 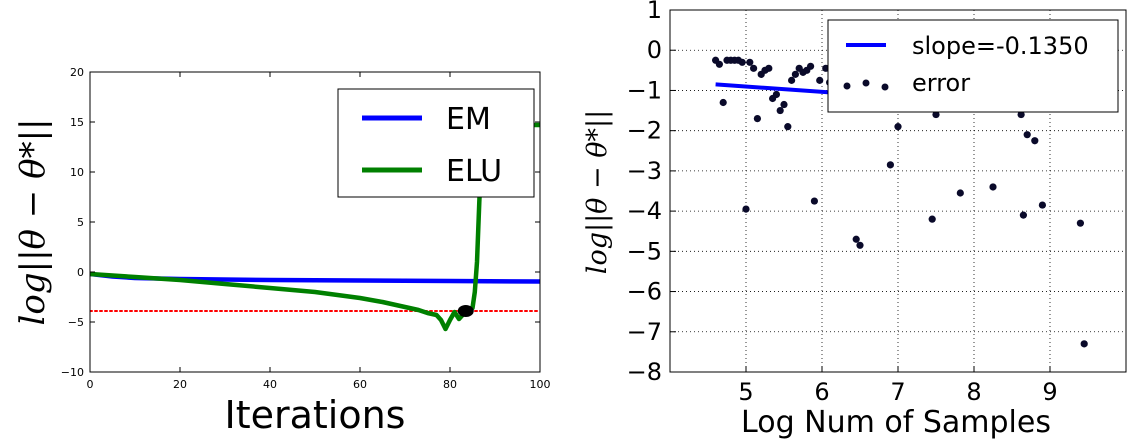 I want to click on right-legend: slope=-0.1350 error, so click(x=973, y=66).